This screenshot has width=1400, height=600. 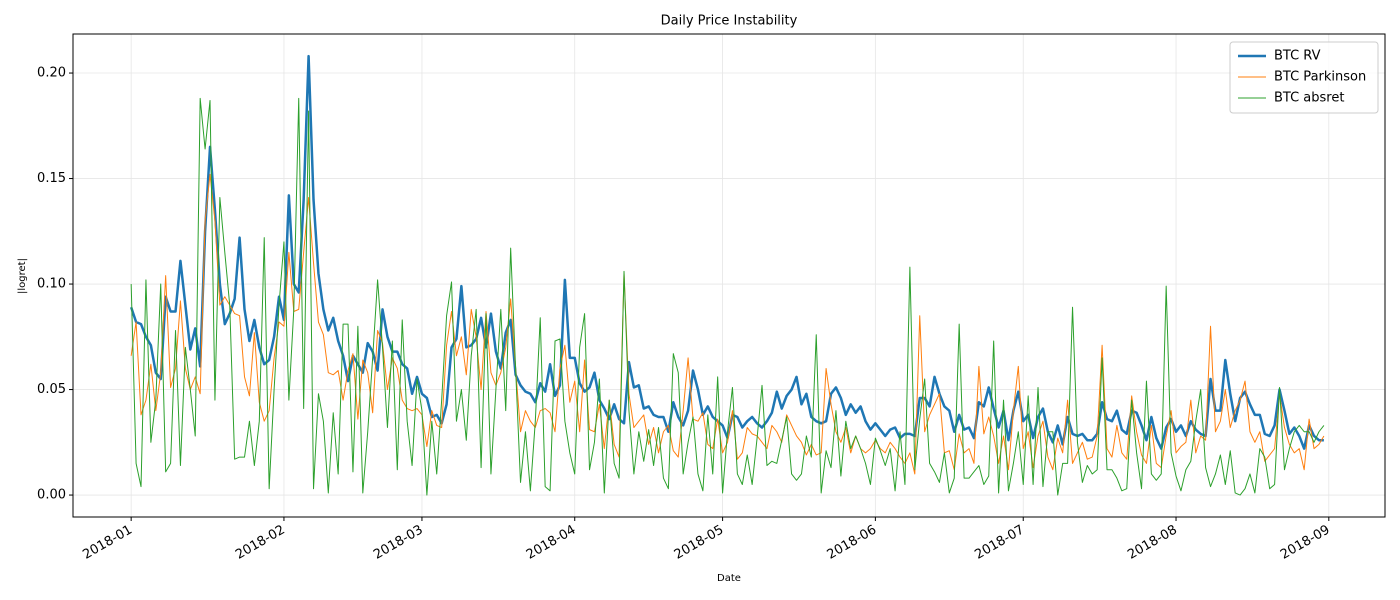 What do you see at coordinates (999, 543) in the screenshot?
I see `x-tick-label: 2018-07` at bounding box center [999, 543].